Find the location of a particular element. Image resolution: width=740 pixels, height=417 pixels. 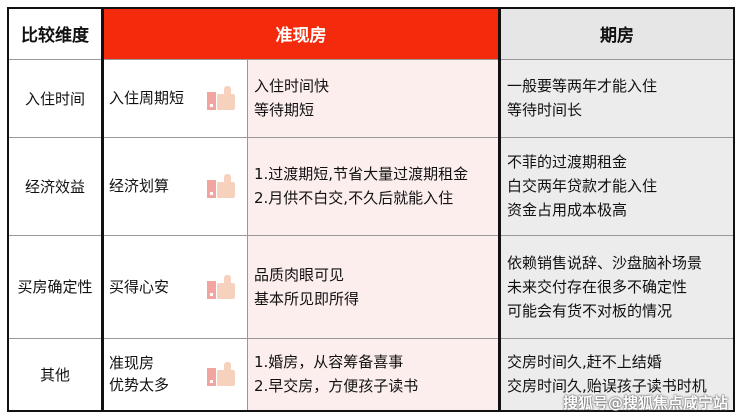

cell-line: 资金占用成本极高 is located at coordinates (567, 210).